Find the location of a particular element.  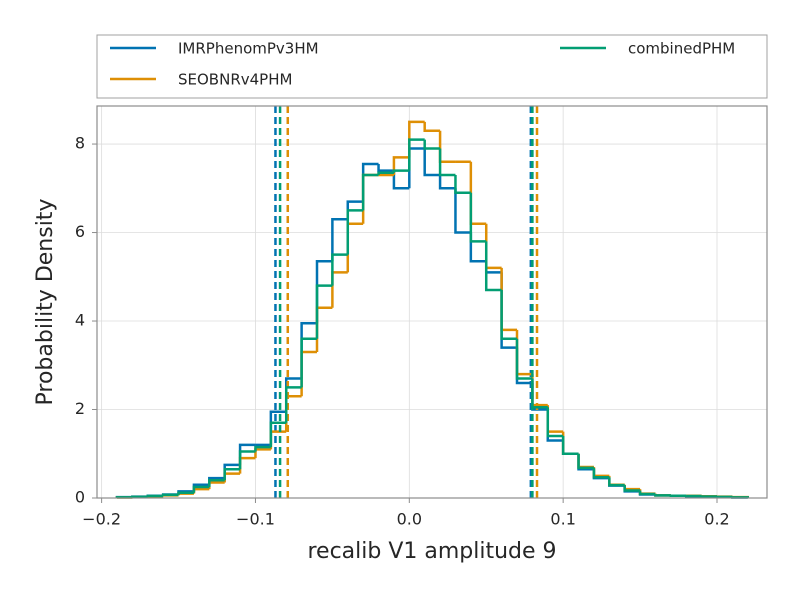

x-tick-label: −0.2 is located at coordinates (101, 519).